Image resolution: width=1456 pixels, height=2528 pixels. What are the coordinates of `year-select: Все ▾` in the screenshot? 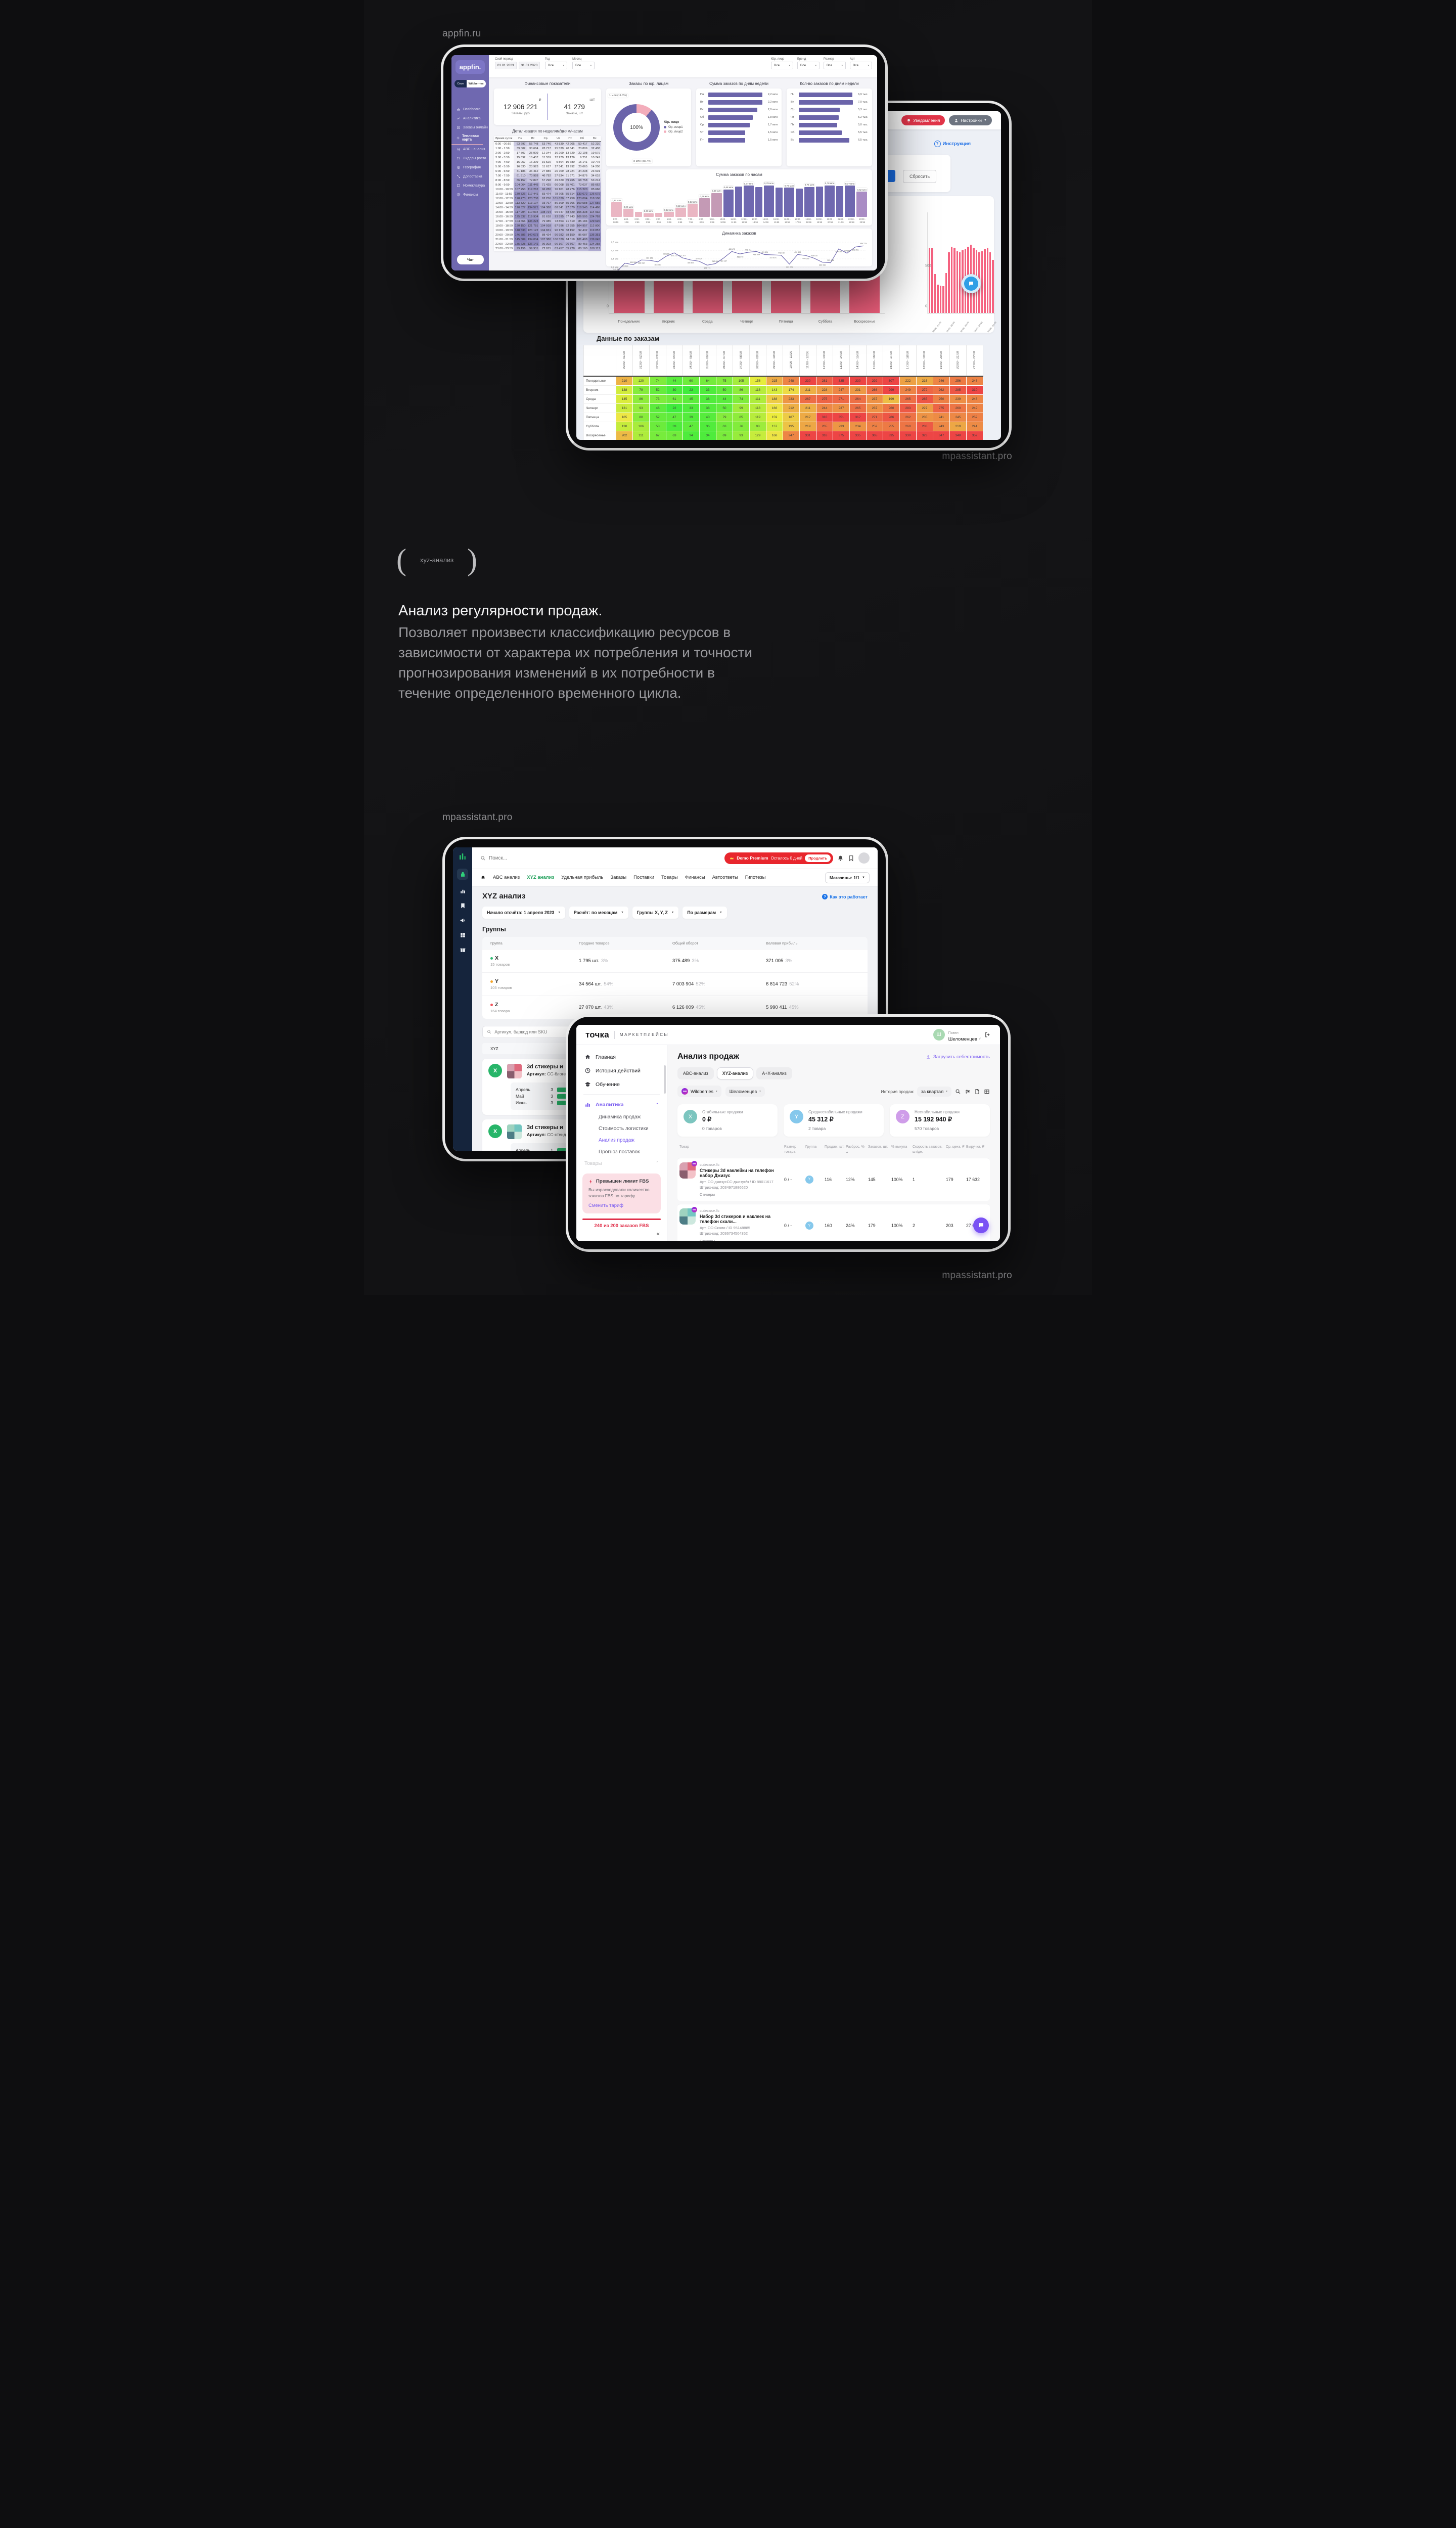 It's located at (556, 65).